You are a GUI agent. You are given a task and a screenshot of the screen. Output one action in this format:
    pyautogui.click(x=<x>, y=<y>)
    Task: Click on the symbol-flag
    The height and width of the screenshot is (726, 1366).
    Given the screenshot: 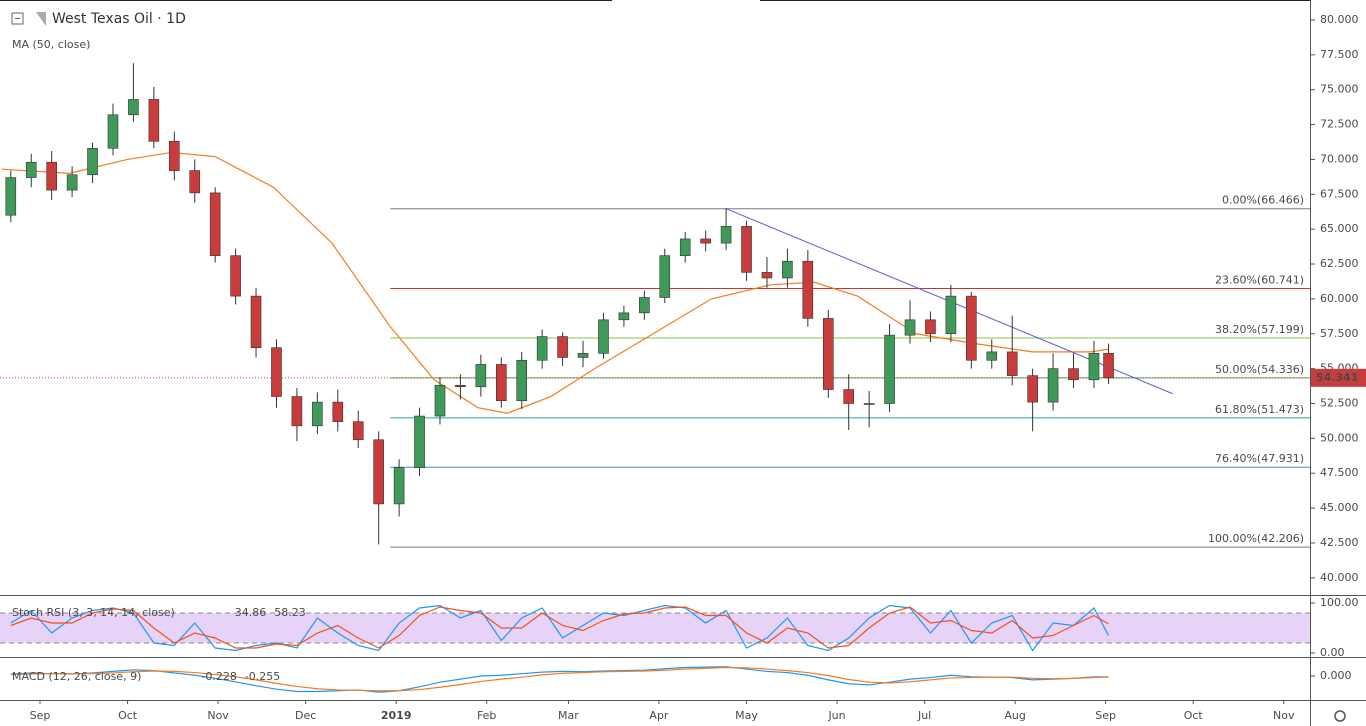 What is the action you would take?
    pyautogui.click(x=41, y=19)
    